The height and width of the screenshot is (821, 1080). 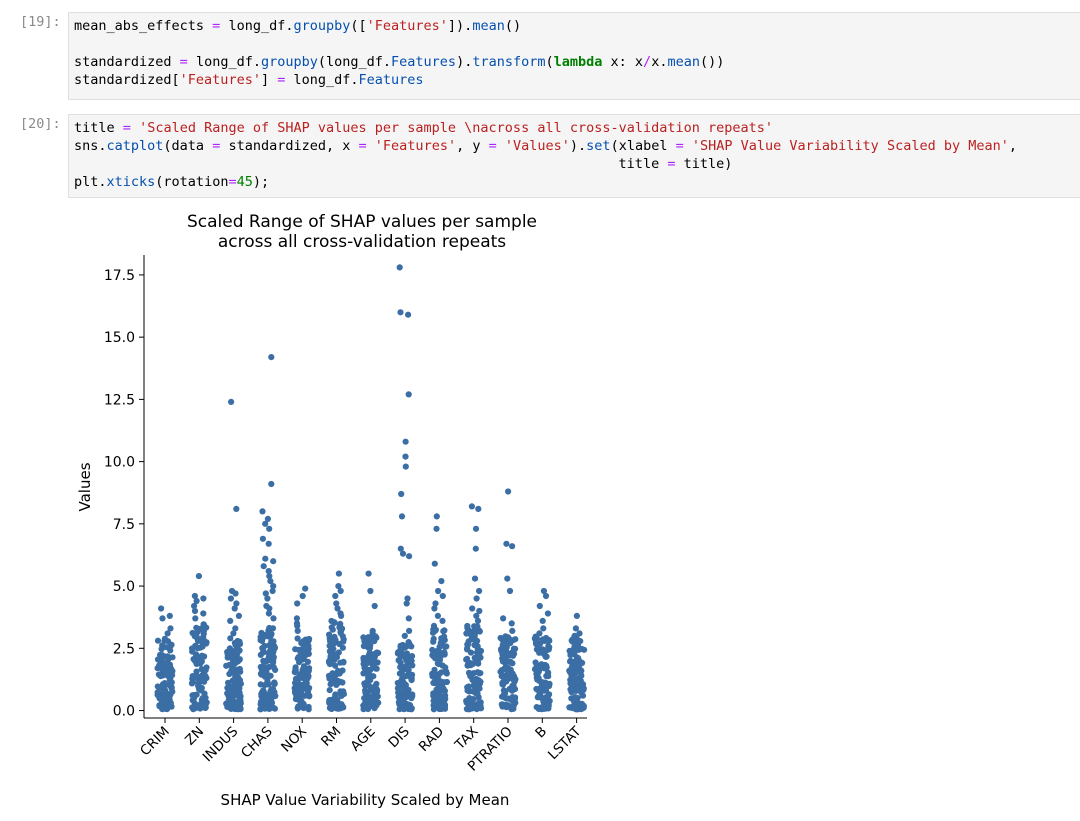 What do you see at coordinates (155, 742) in the screenshot?
I see `x-tick-label-crim: CRIM` at bounding box center [155, 742].